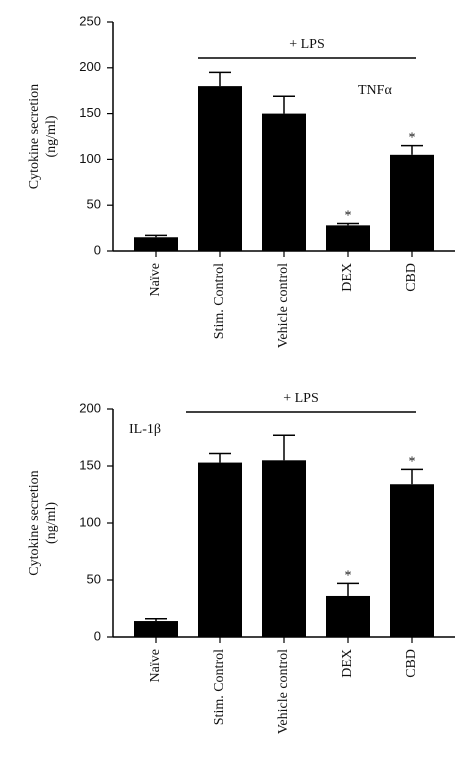 The width and height of the screenshot is (474, 769). I want to click on y-tick-label: 250, so click(90, 20).